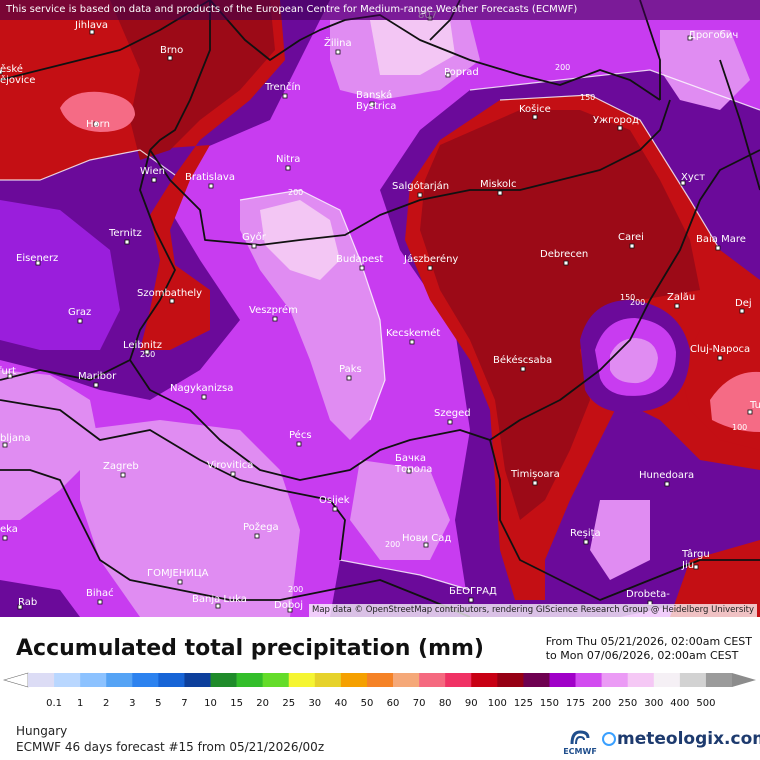  What do you see at coordinates (210, 177) in the screenshot?
I see `city-label: Bratislava` at bounding box center [210, 177].